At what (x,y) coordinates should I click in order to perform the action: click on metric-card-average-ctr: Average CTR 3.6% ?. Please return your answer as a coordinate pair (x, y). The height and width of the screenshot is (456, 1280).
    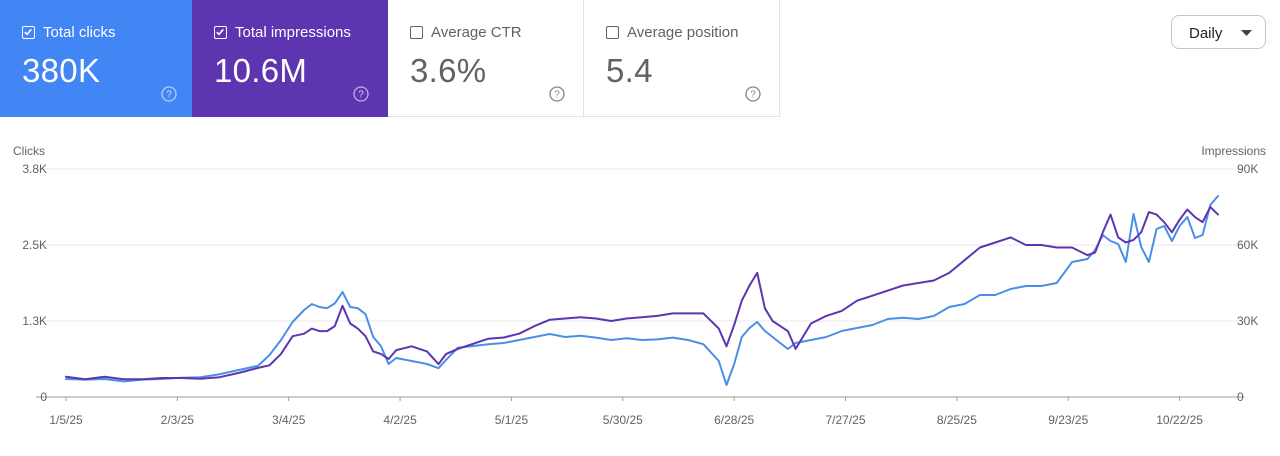
    Looking at the image, I should click on (486, 58).